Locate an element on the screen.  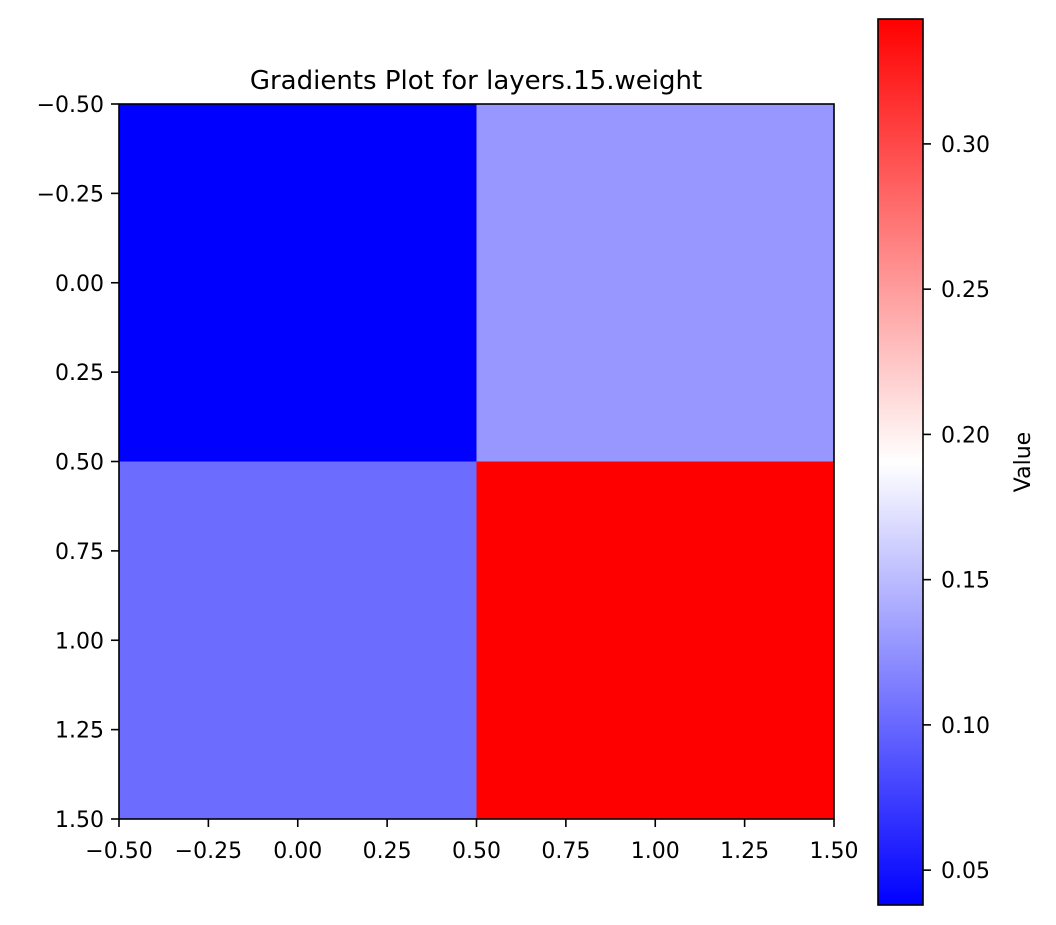
colorbar-tick-label: 0.25 is located at coordinates (965, 290).